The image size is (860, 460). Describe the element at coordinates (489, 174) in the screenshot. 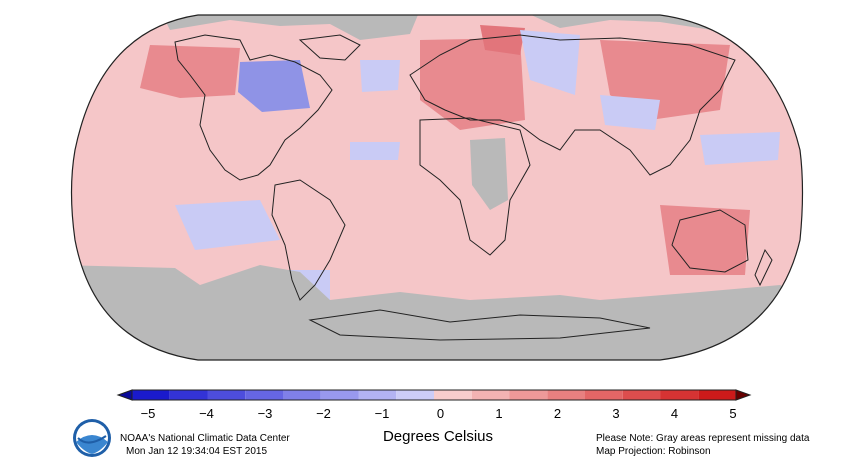

I see `missing-africa` at that location.